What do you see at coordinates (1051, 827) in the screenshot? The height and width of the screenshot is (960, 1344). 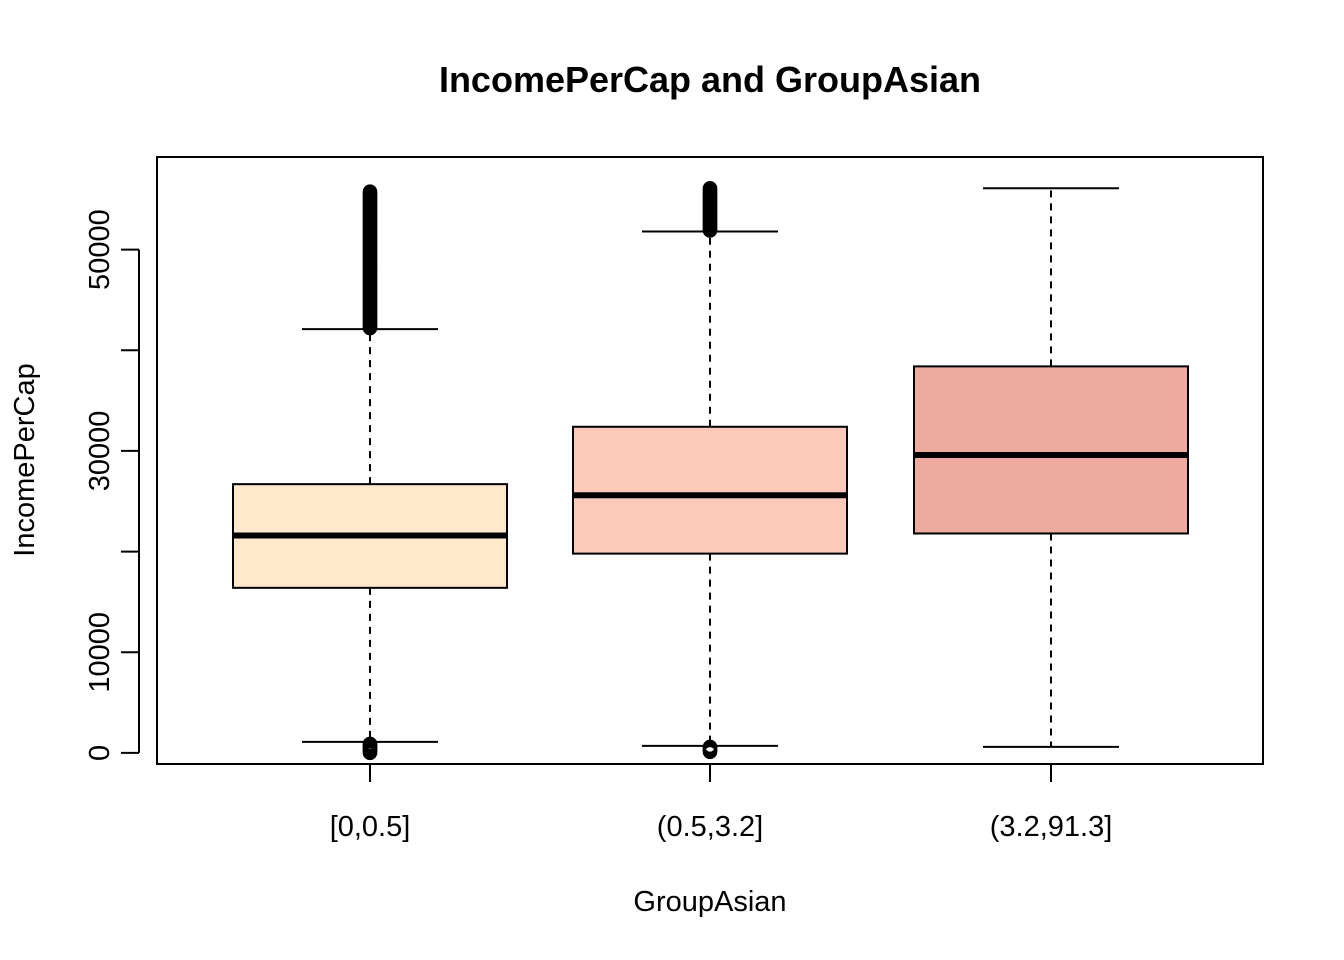 I see `x-tick-label: (3.2,91.3]` at bounding box center [1051, 827].